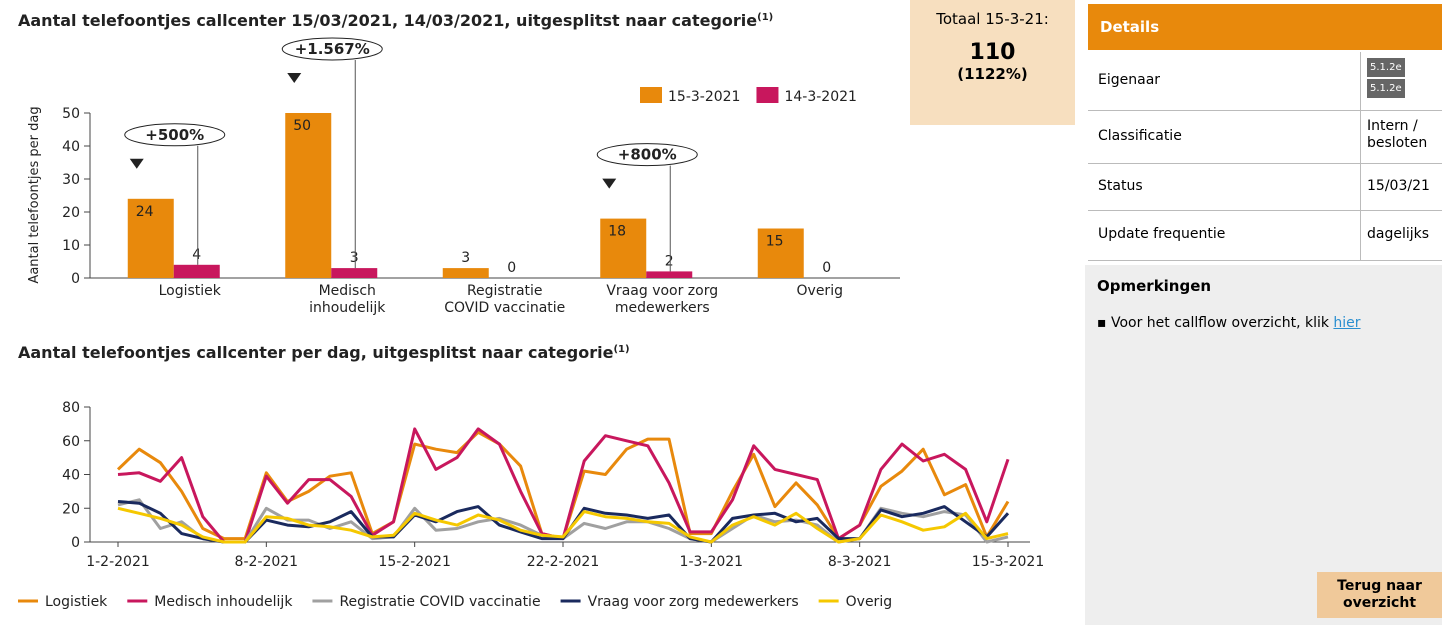  What do you see at coordinates (267, 562) in the screenshot?
I see `x-tick-label: 8-2-2021` at bounding box center [267, 562].